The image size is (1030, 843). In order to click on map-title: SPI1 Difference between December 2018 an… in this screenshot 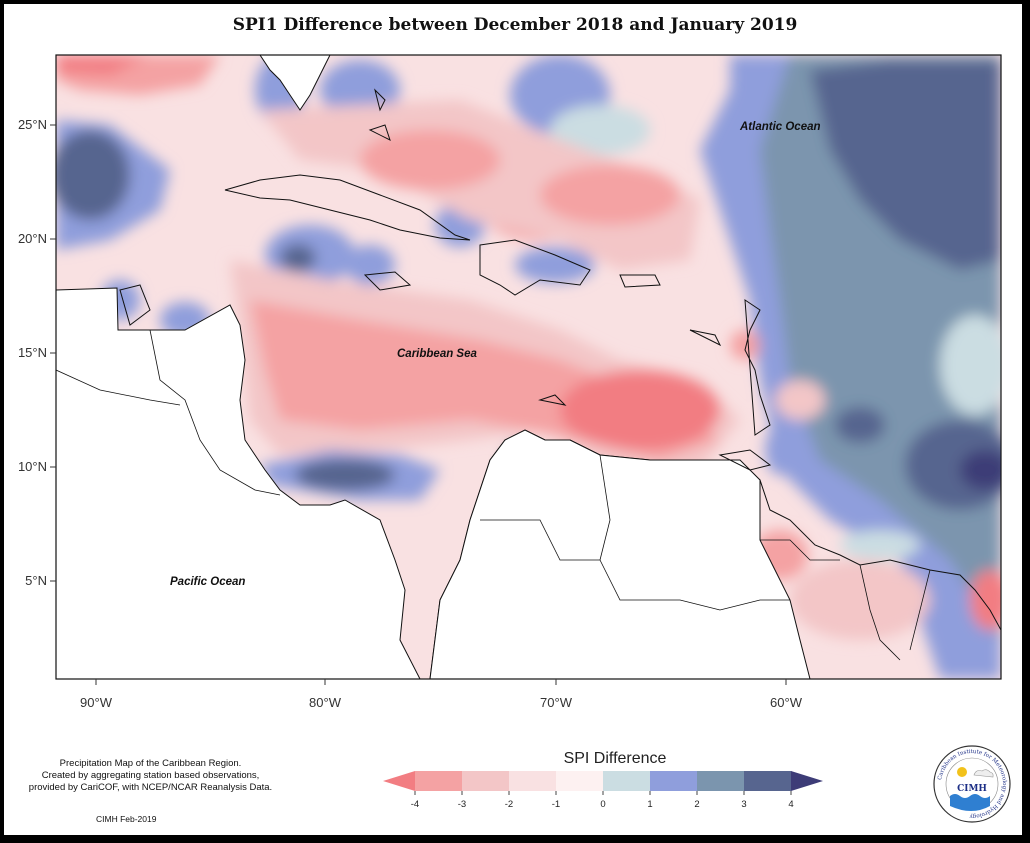, I will do `click(515, 25)`.